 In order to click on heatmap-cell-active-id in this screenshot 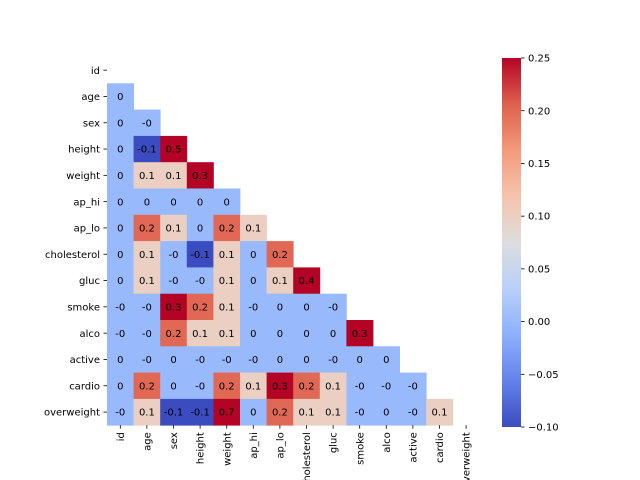, I will do `click(120, 359)`.